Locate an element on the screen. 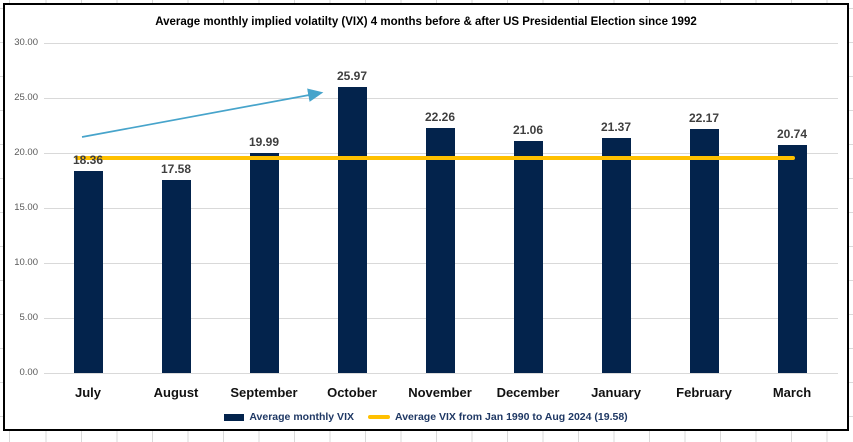  x-axis-label-october: October is located at coordinates (352, 392).